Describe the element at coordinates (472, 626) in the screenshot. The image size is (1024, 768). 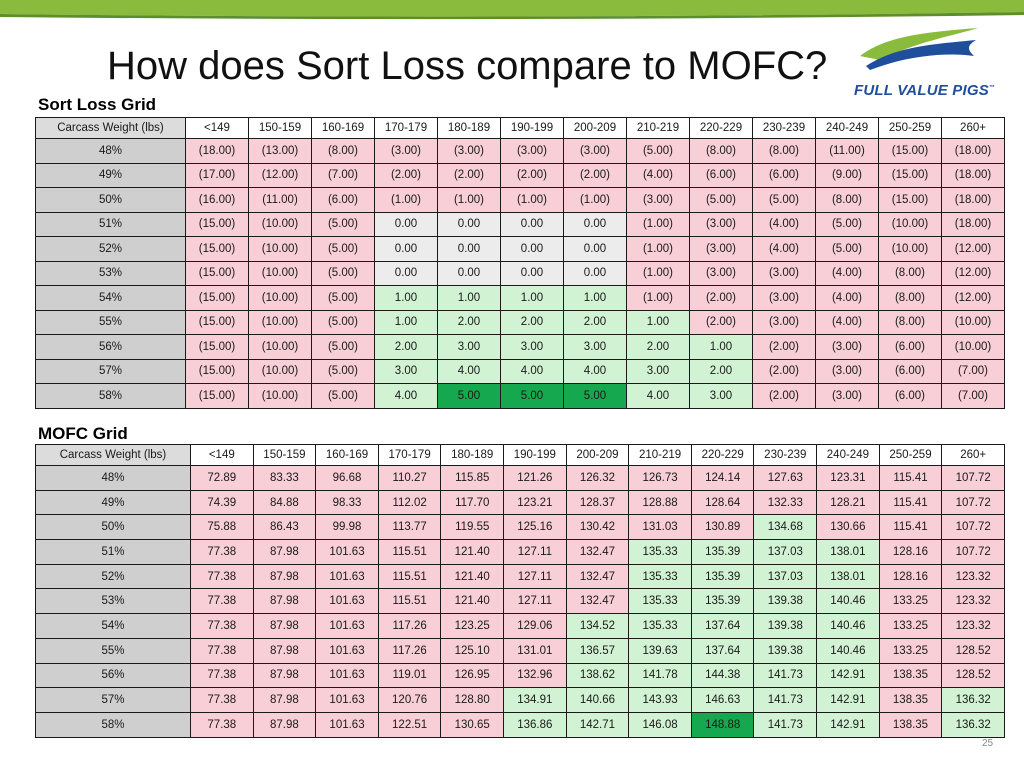
I see `table-cell: 123.25` at that location.